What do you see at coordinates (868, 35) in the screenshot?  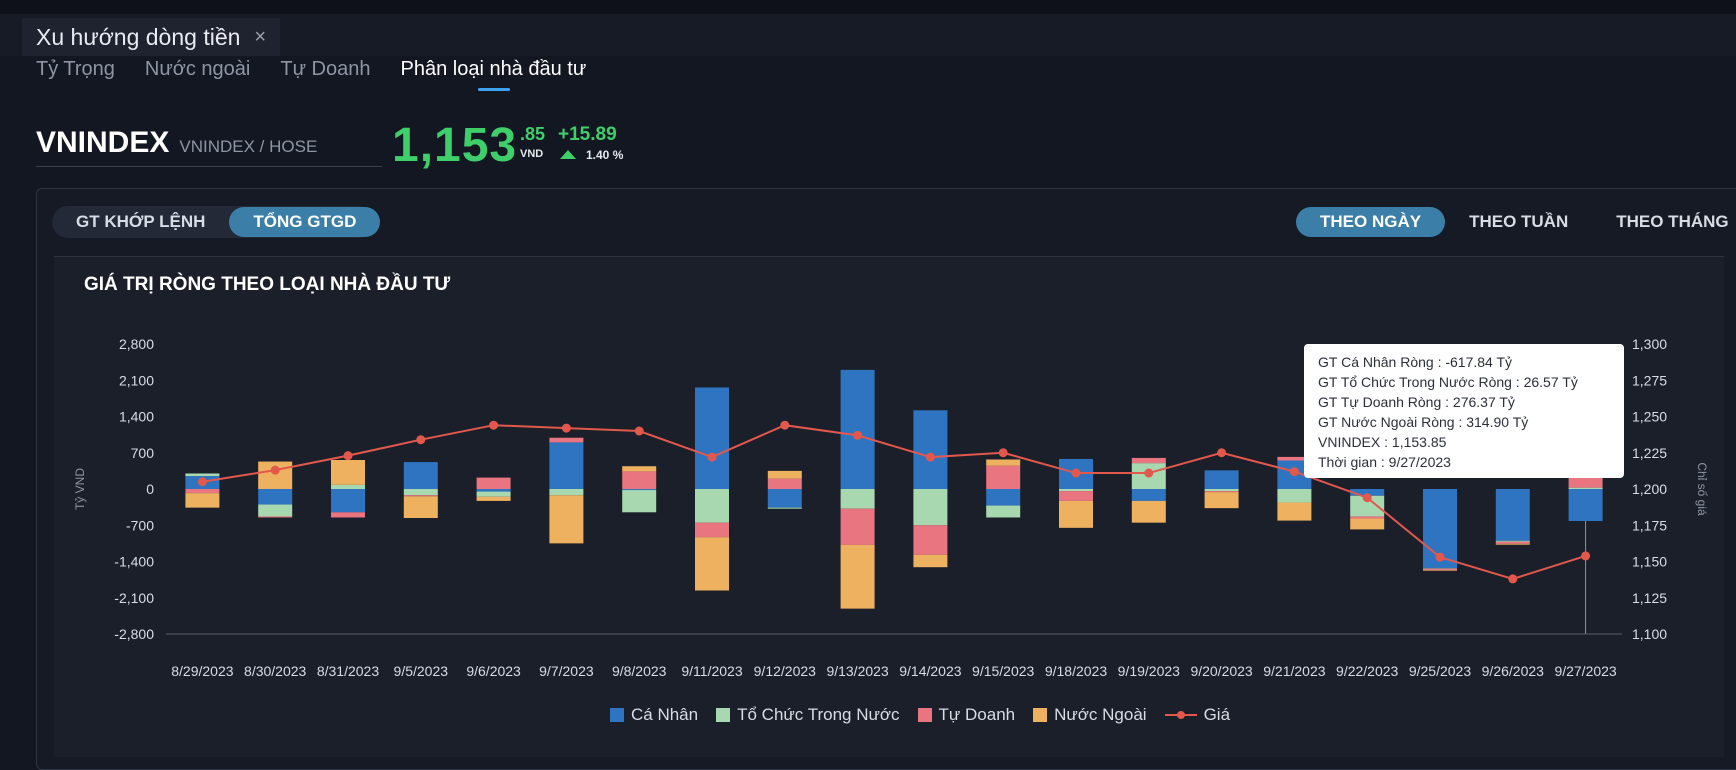 I see `window-tab-strip` at bounding box center [868, 35].